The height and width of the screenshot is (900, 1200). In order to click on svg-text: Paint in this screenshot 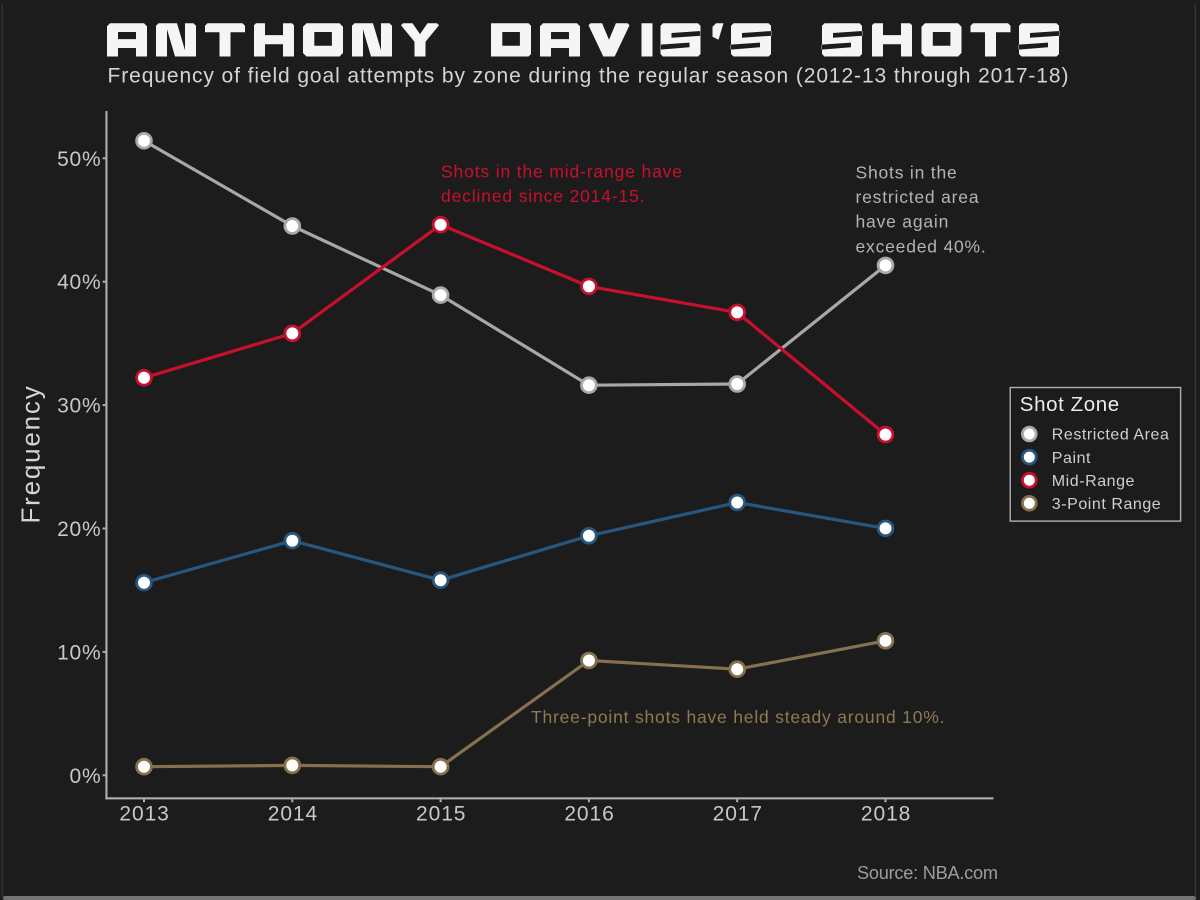, I will do `click(1071, 458)`.